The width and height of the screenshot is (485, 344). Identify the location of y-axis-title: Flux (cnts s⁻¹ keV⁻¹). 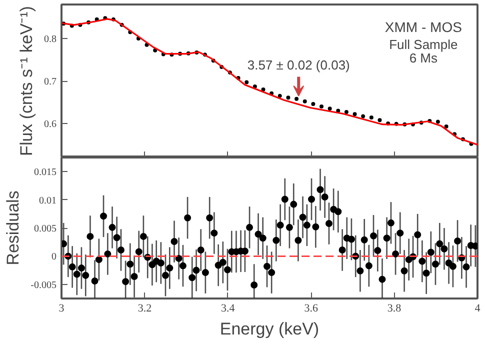
(26, 81).